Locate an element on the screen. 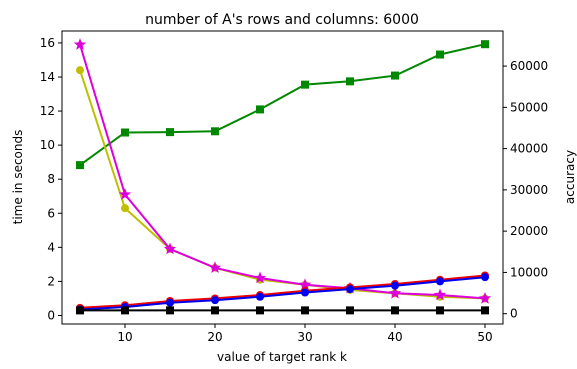 This screenshot has height=369, width=577. y-axis-label-right: accuracy is located at coordinates (570, 177).